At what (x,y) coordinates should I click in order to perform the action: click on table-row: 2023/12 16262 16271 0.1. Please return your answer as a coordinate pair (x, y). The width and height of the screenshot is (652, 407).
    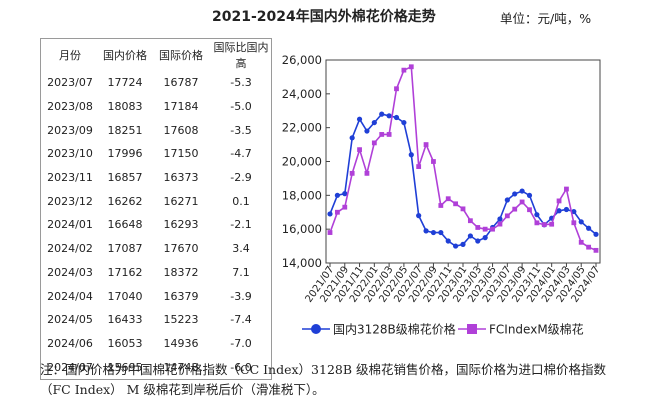
    Looking at the image, I should click on (156, 201).